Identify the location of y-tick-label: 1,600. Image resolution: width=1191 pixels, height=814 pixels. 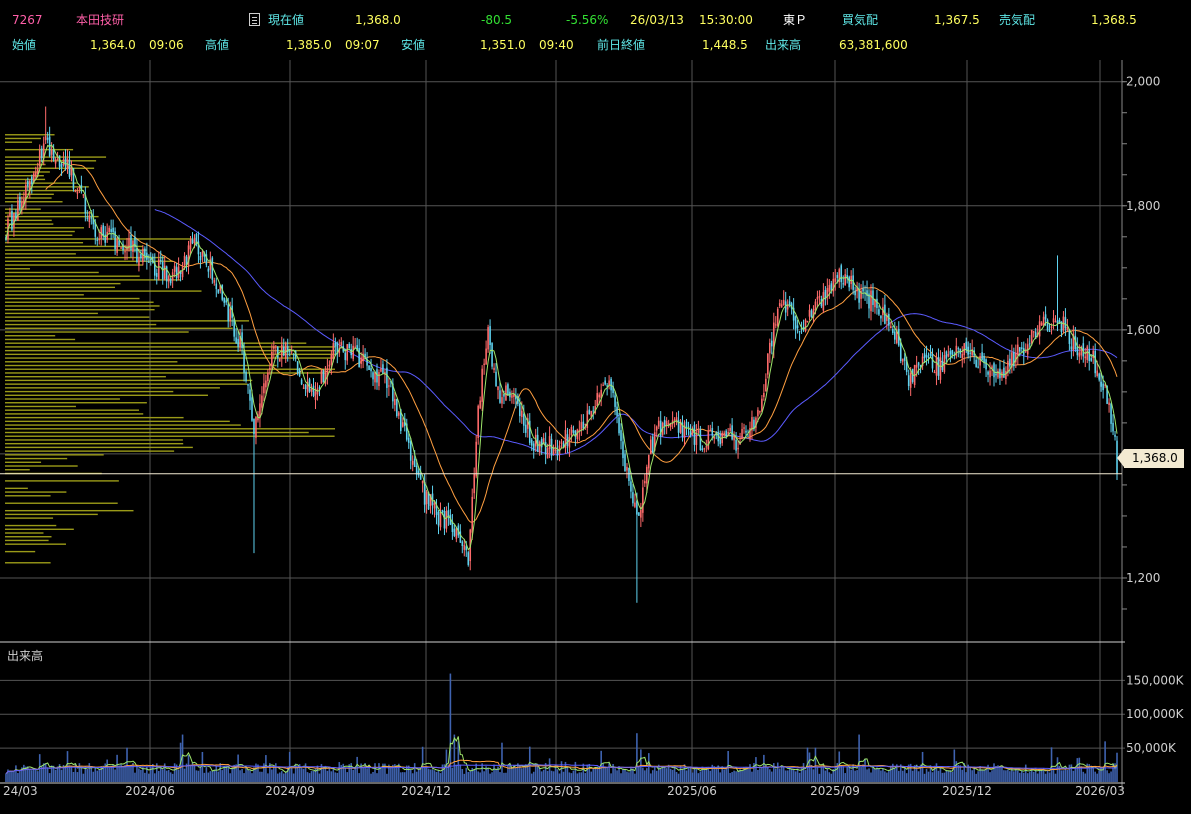
(1143, 330).